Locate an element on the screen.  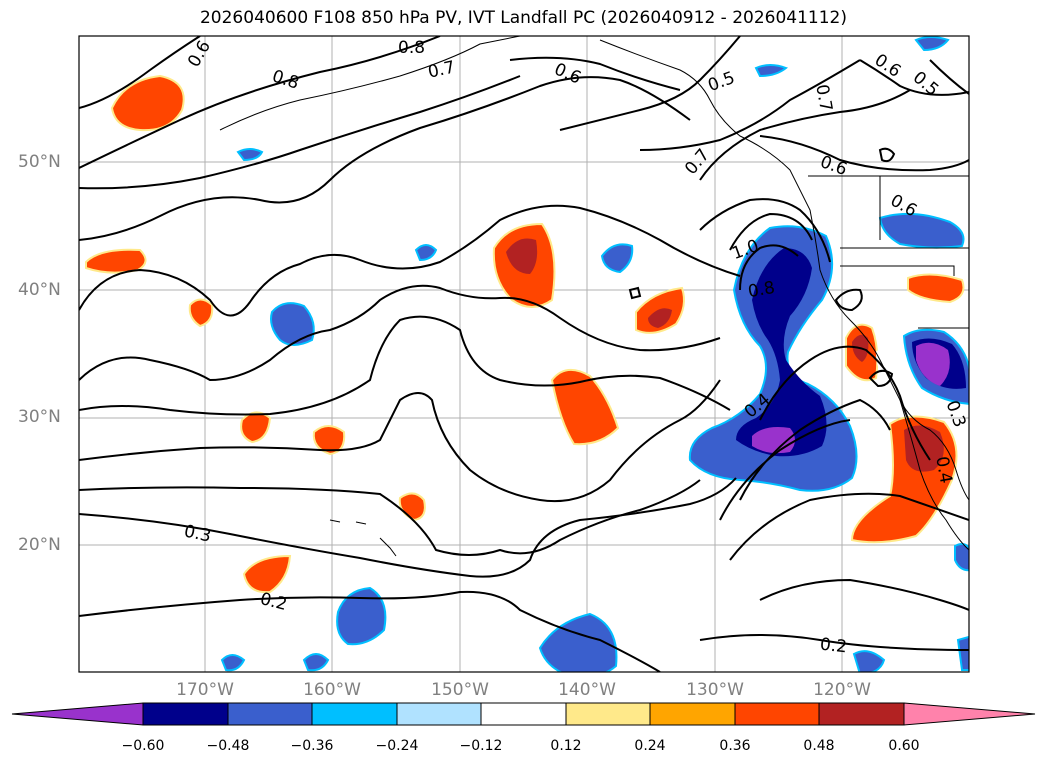
latitude-label: 40°N is located at coordinates (39, 290).